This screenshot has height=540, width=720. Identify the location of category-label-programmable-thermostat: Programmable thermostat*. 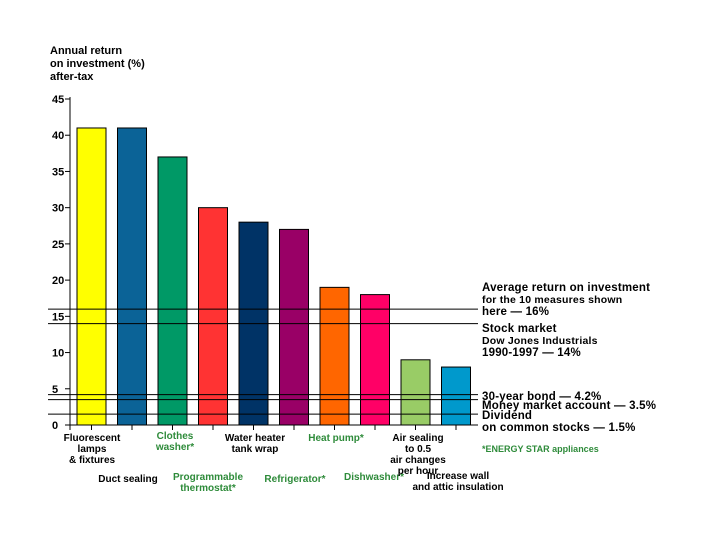
(208, 483).